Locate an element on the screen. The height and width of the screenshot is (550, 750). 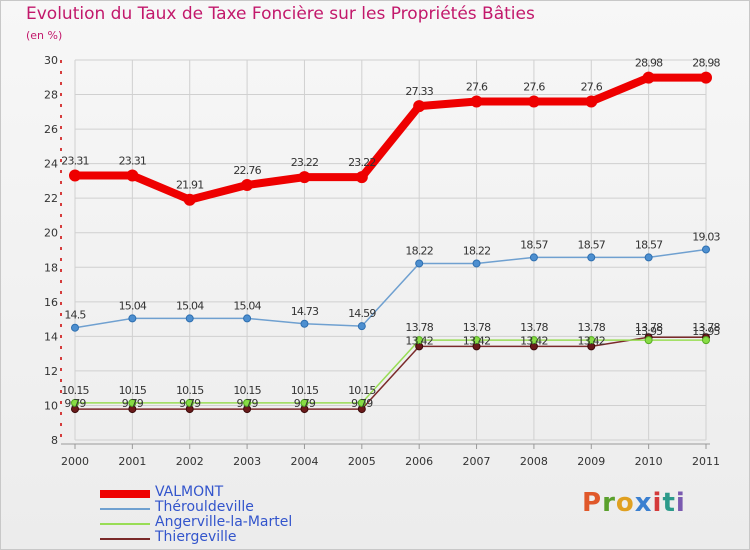
y-tick-label: 14 is located at coordinates (51, 336).